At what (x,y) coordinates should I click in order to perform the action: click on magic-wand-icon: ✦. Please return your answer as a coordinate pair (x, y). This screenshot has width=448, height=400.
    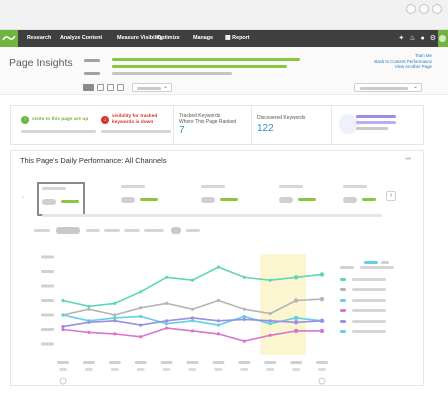
    Looking at the image, I should click on (401, 38).